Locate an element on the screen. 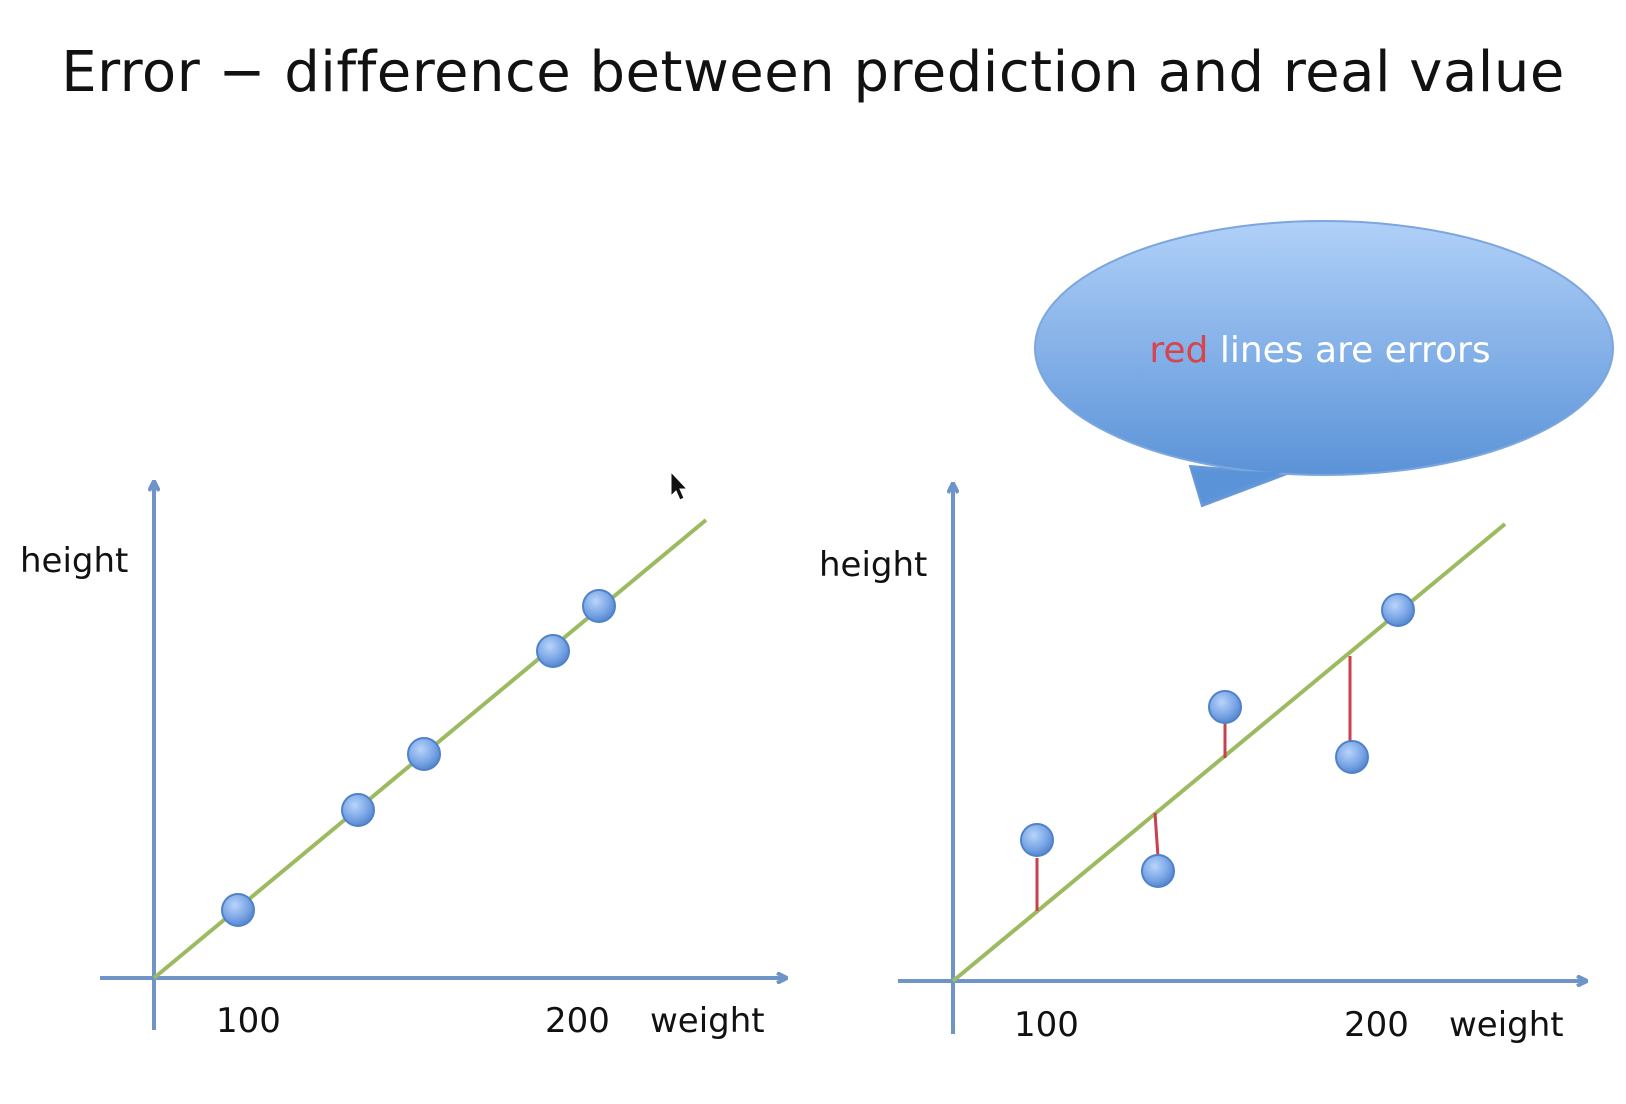  callout-rest: lines are errors is located at coordinates (1349, 350).